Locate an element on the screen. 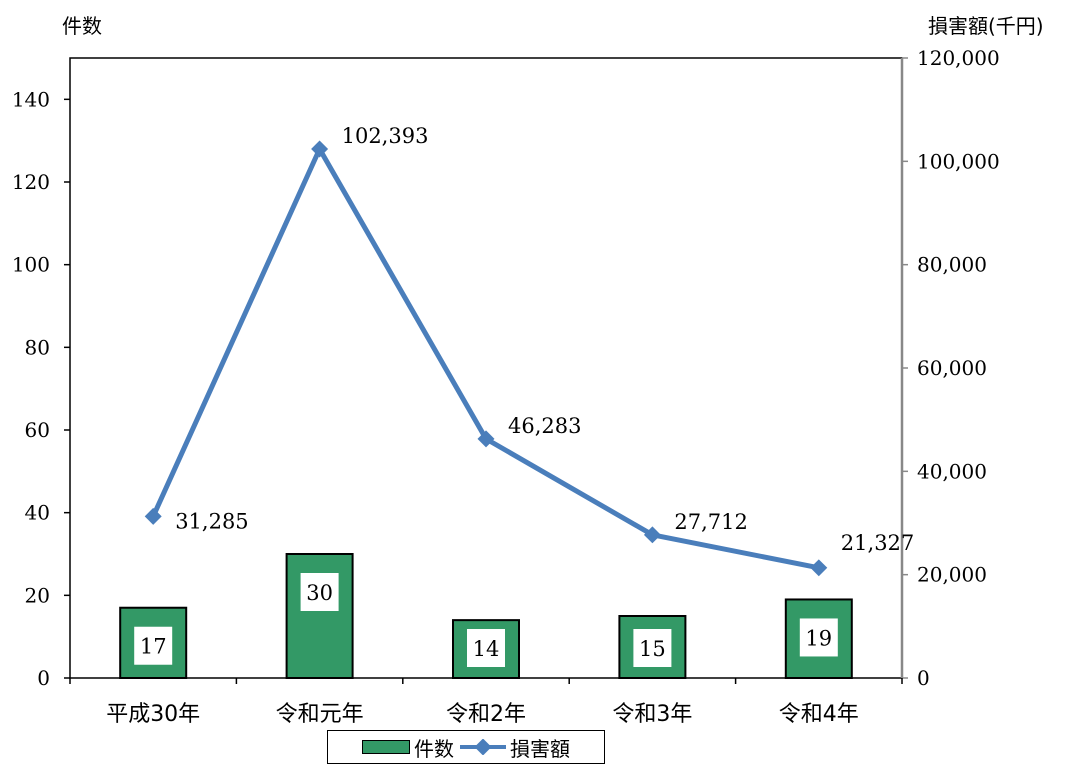 The image size is (1087, 767). left-axis-tick-label: 140 is located at coordinates (31, 99).